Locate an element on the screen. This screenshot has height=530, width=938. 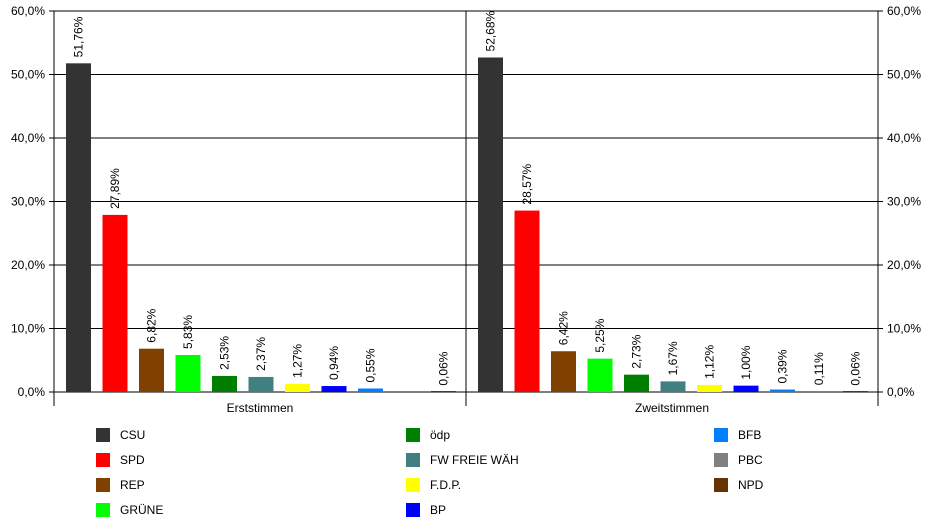
bar-data-label: 0,55% is located at coordinates (371, 365).